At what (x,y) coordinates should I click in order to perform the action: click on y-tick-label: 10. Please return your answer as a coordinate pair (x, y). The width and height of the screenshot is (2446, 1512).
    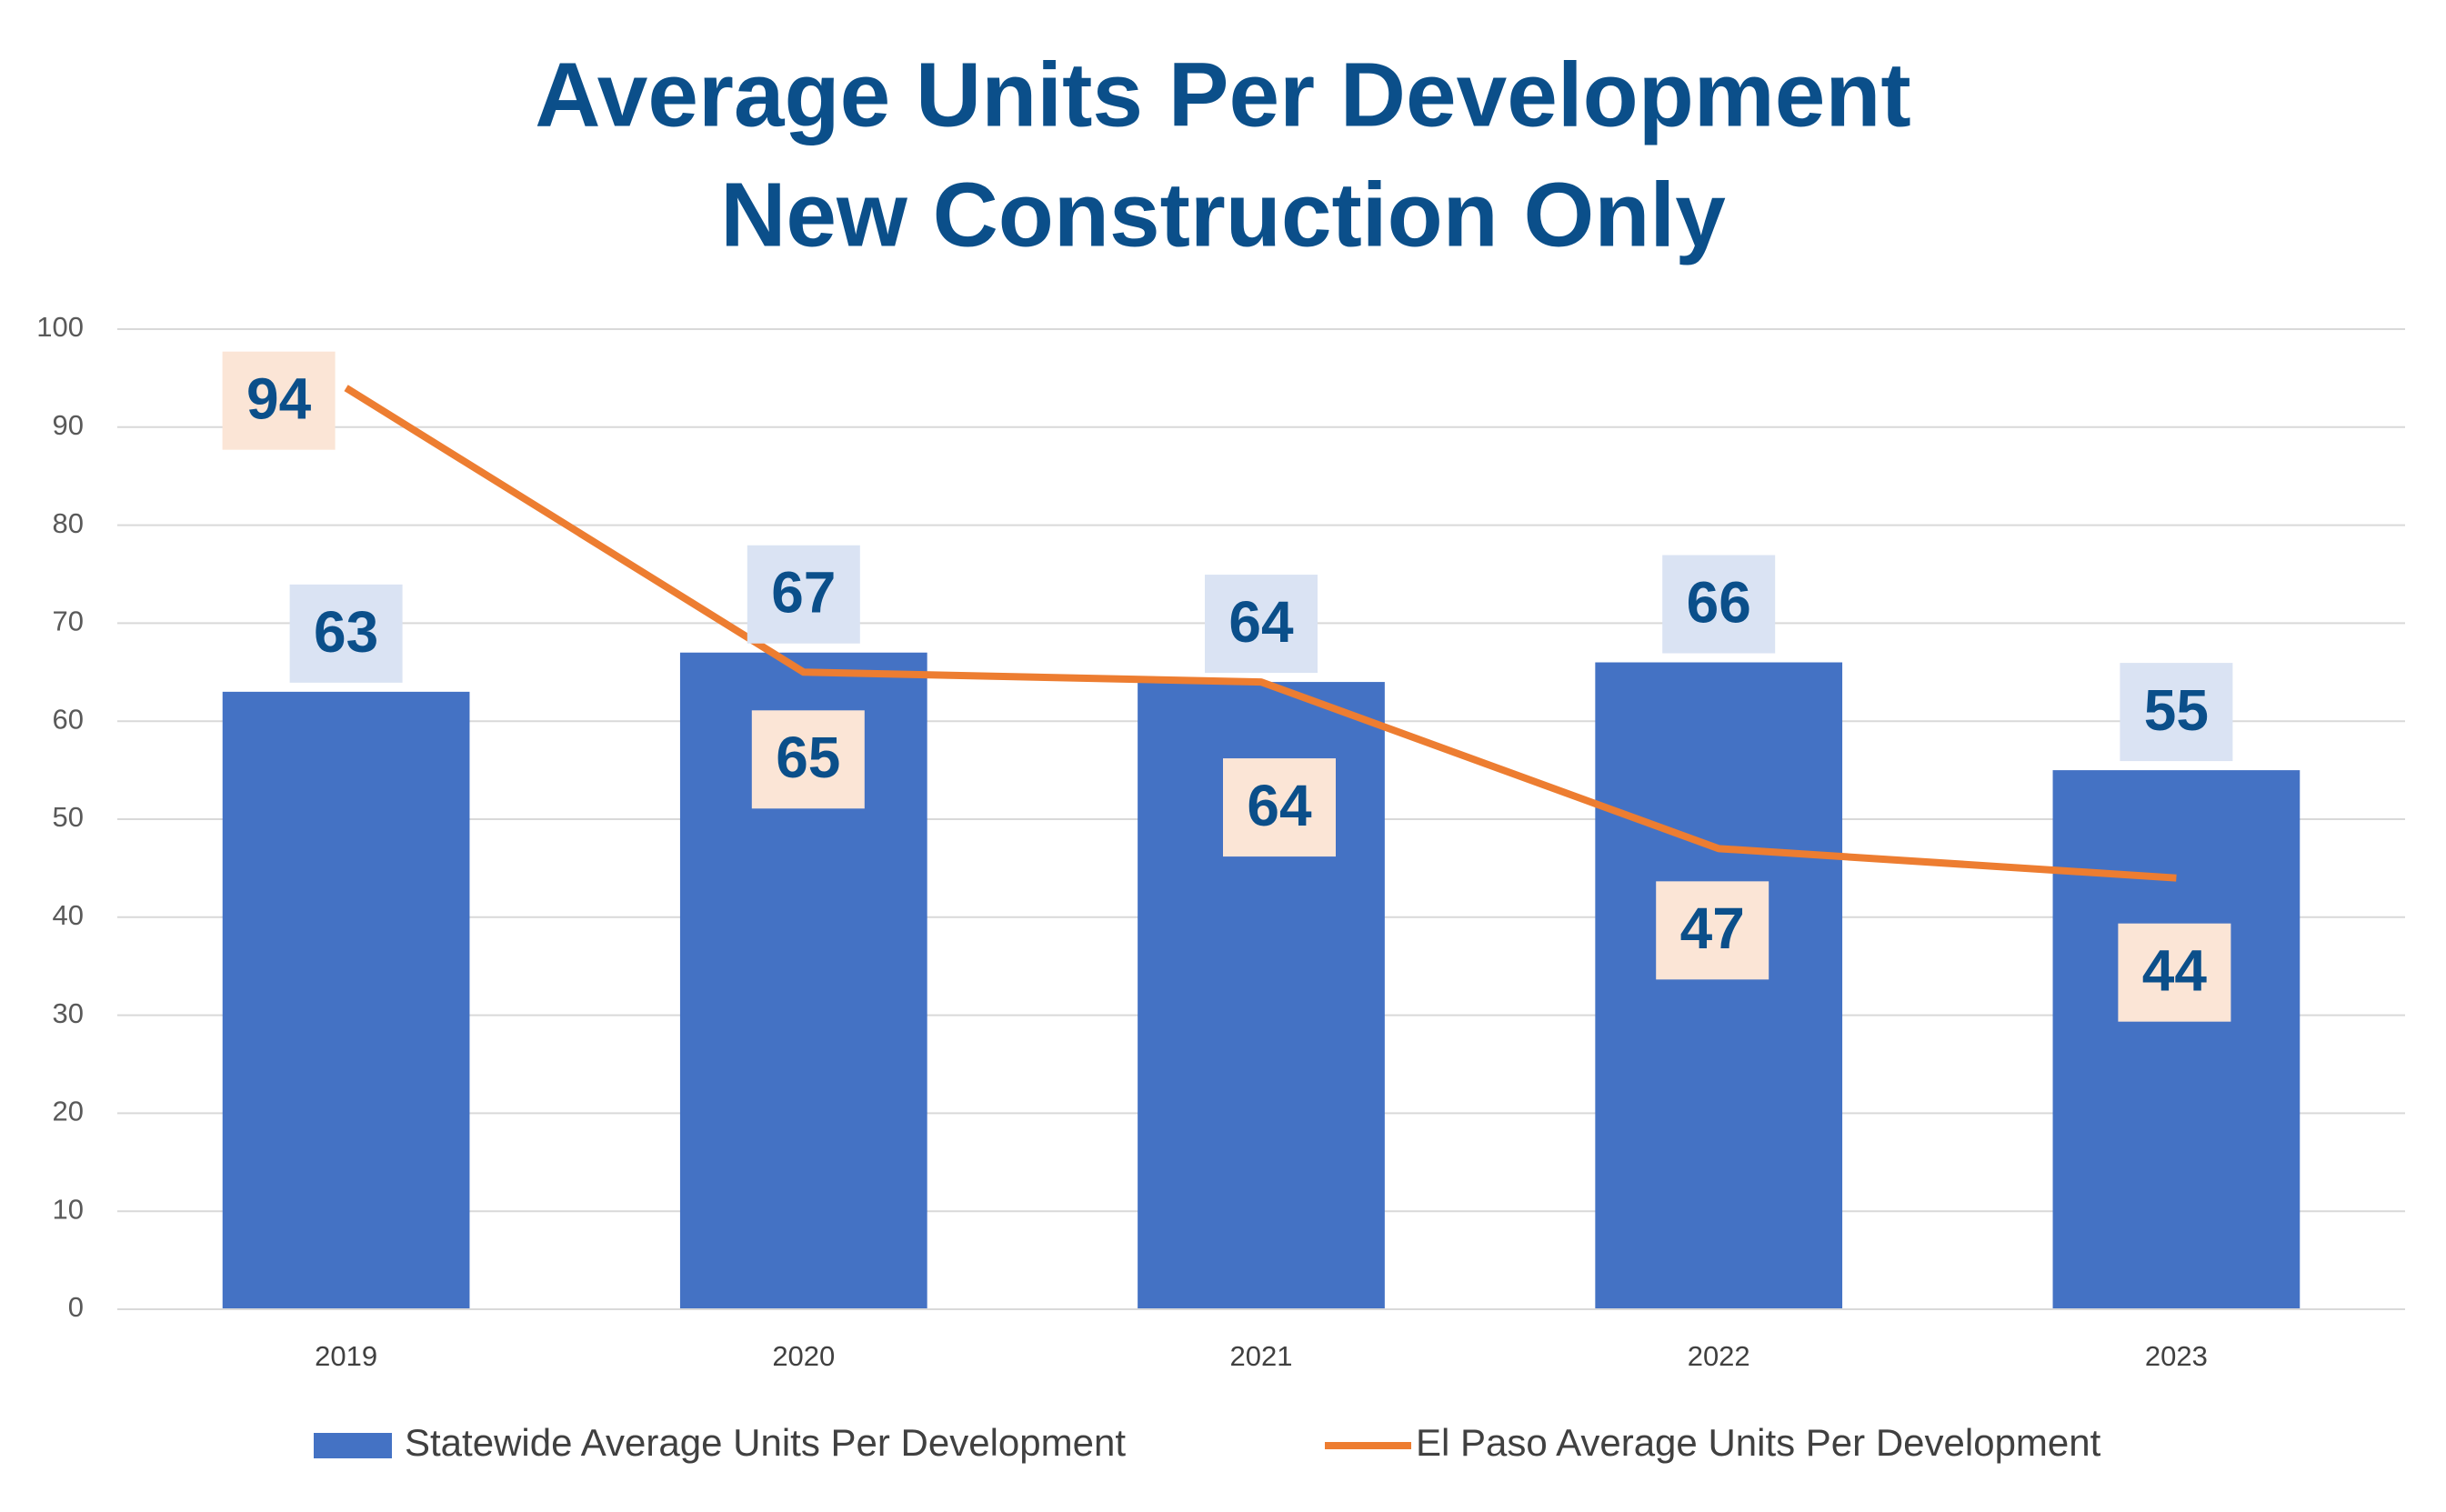
    Looking at the image, I should click on (69, 1209).